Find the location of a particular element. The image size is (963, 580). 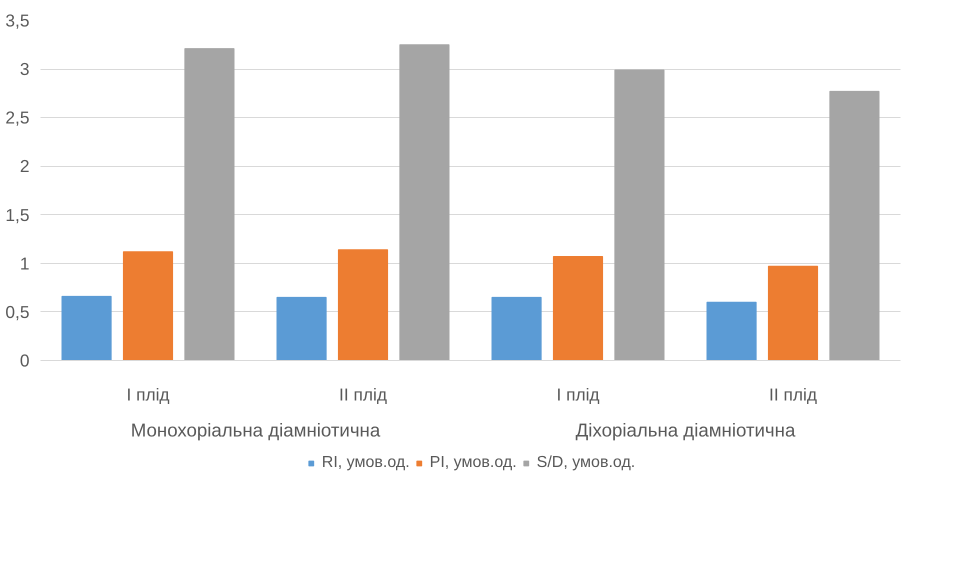

y-tick-label: 1,5 is located at coordinates (17, 214).